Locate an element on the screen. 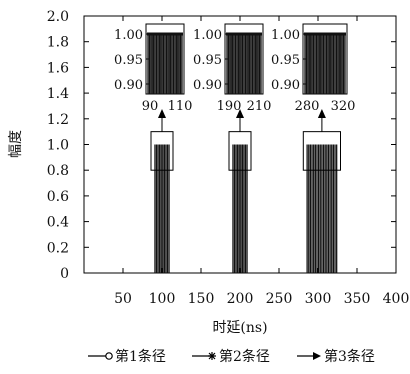 This screenshot has height=374, width=410. x-tick-label: 400 is located at coordinates (396, 299).